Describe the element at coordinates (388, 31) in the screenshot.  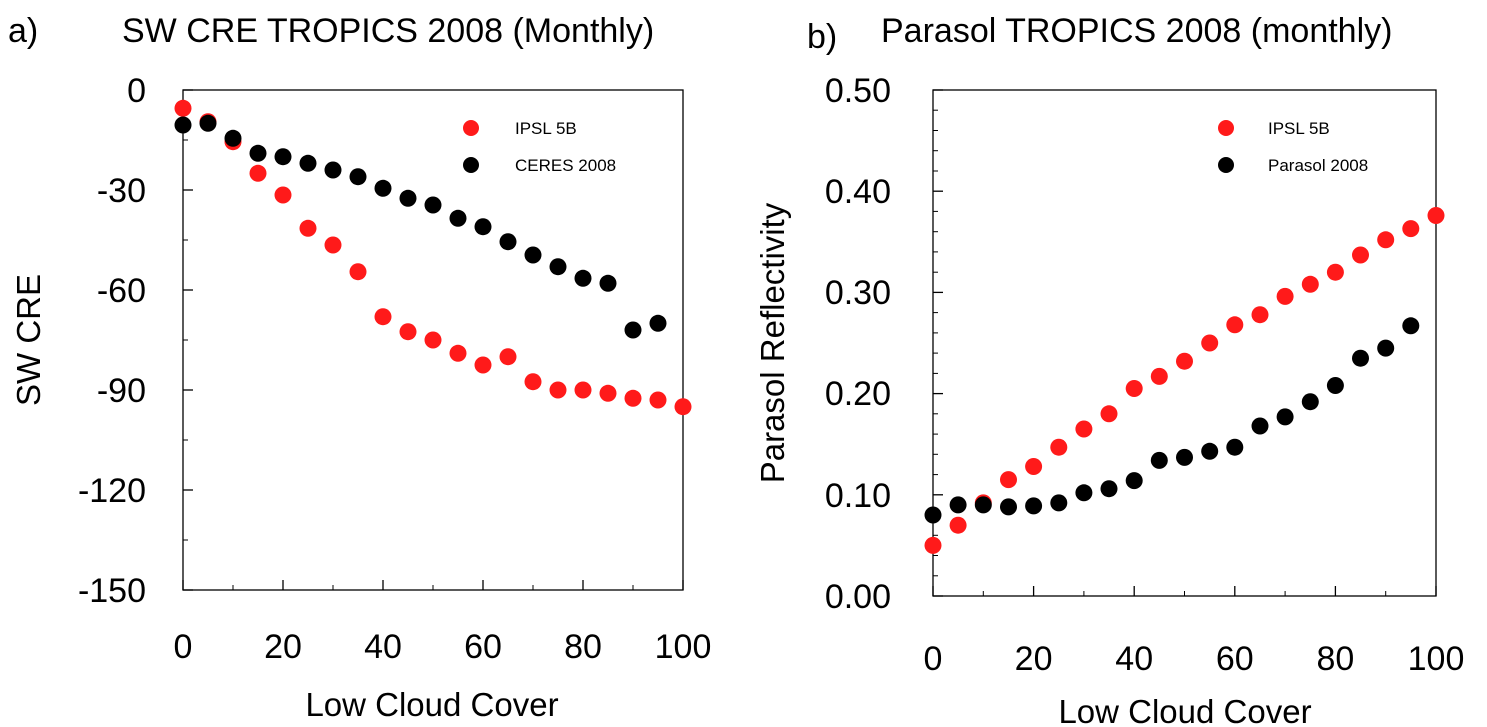
I see `panel-a-title: SW CRE TROPICS 2008 (Monthly)` at that location.